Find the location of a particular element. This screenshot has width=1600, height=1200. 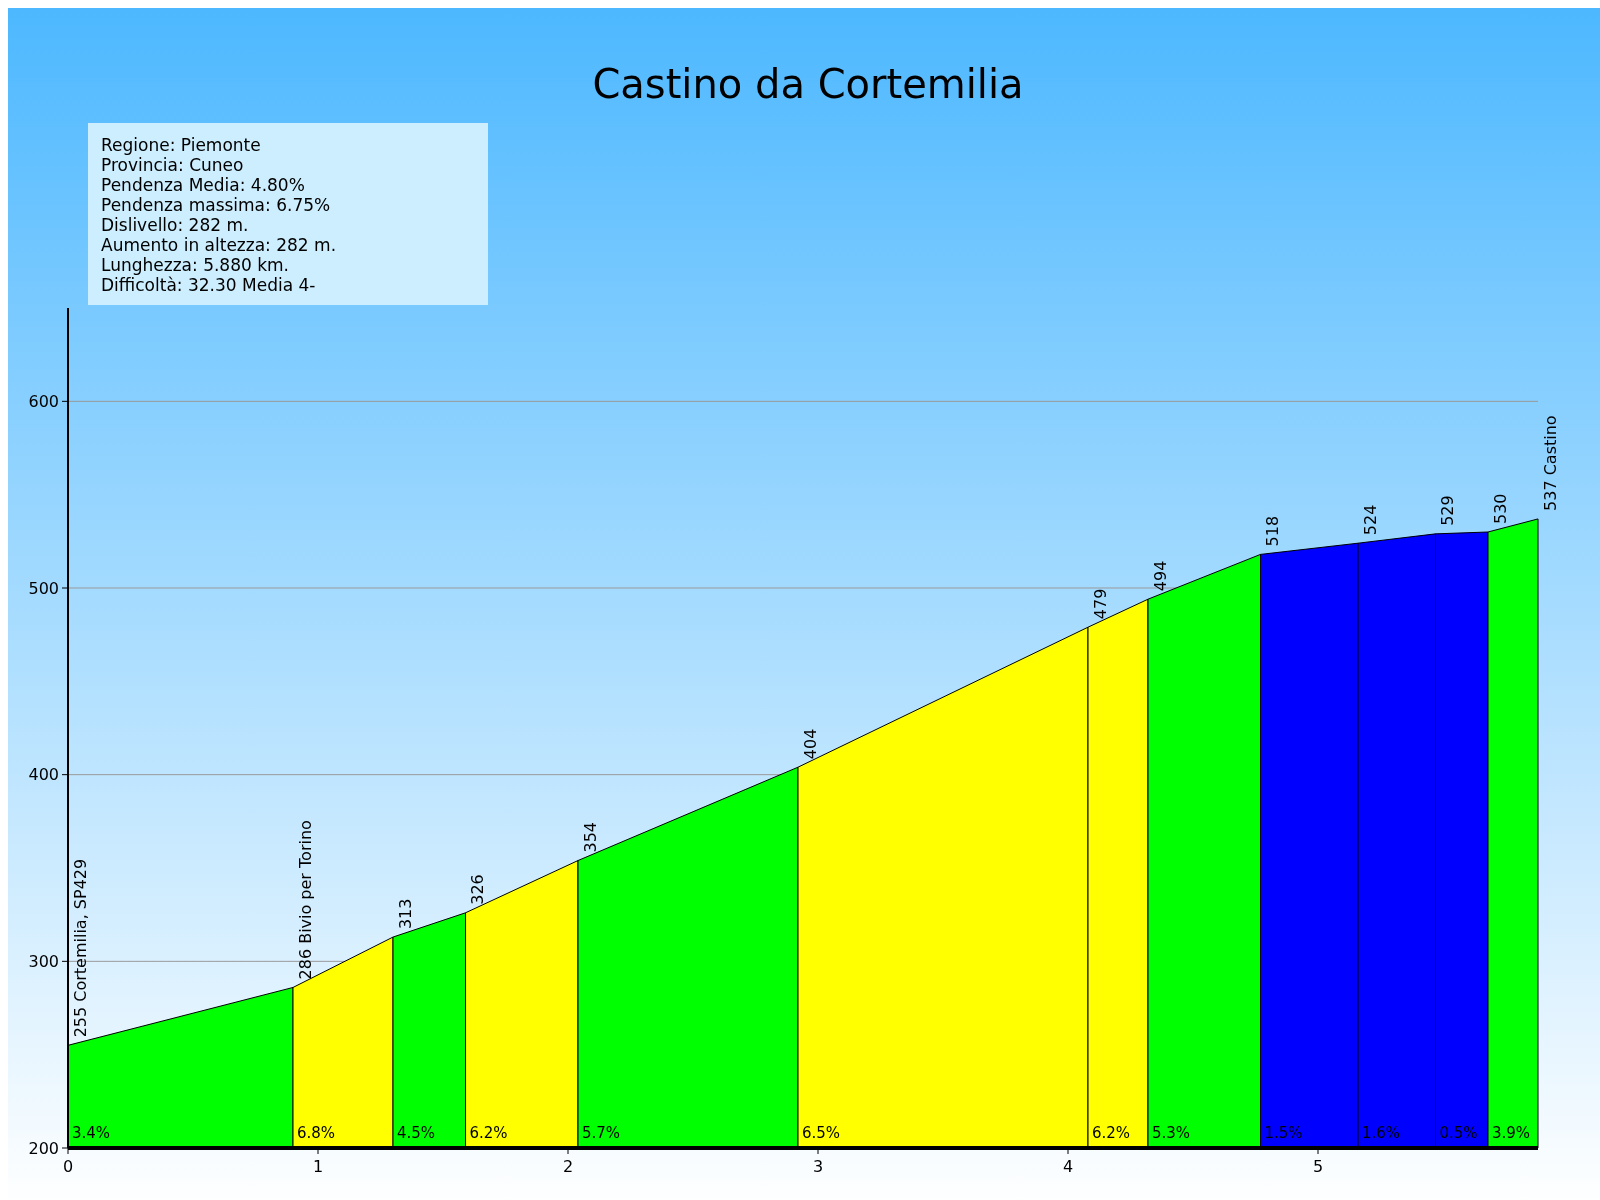

annotation: 5.7% is located at coordinates (601, 1133).